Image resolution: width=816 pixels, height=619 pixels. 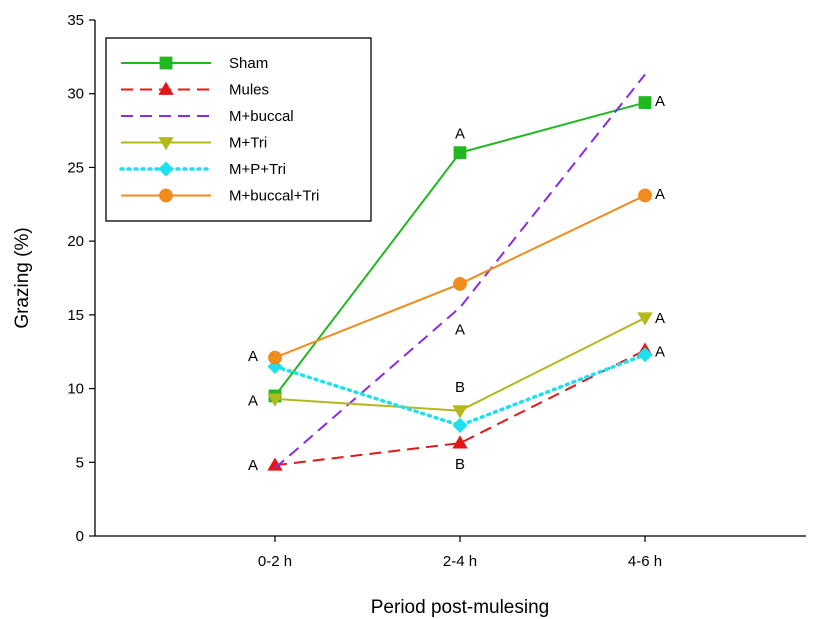 What do you see at coordinates (166, 195) in the screenshot?
I see `legend-marker-m-buccal-tri` at bounding box center [166, 195].